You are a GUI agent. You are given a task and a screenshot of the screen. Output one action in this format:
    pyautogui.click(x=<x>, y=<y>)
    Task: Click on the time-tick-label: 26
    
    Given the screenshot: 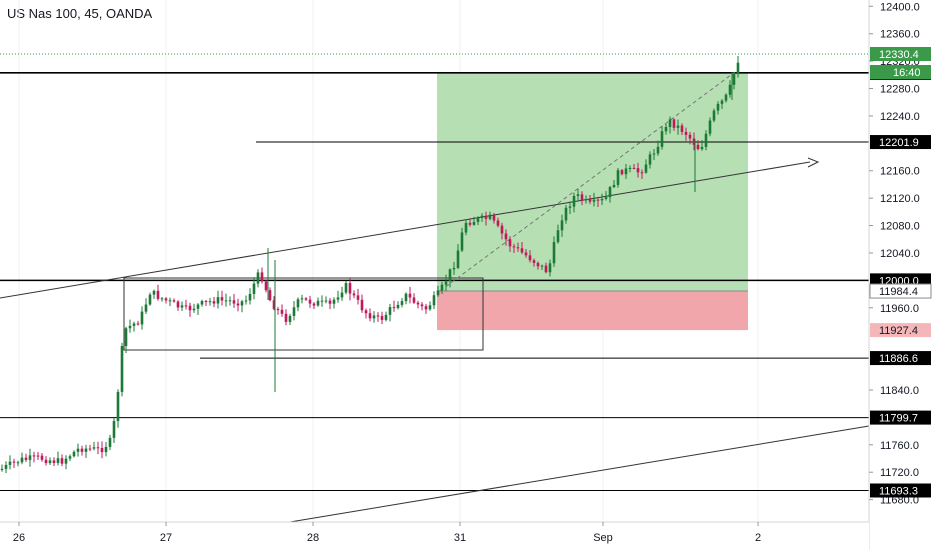 What is the action you would take?
    pyautogui.click(x=19, y=538)
    